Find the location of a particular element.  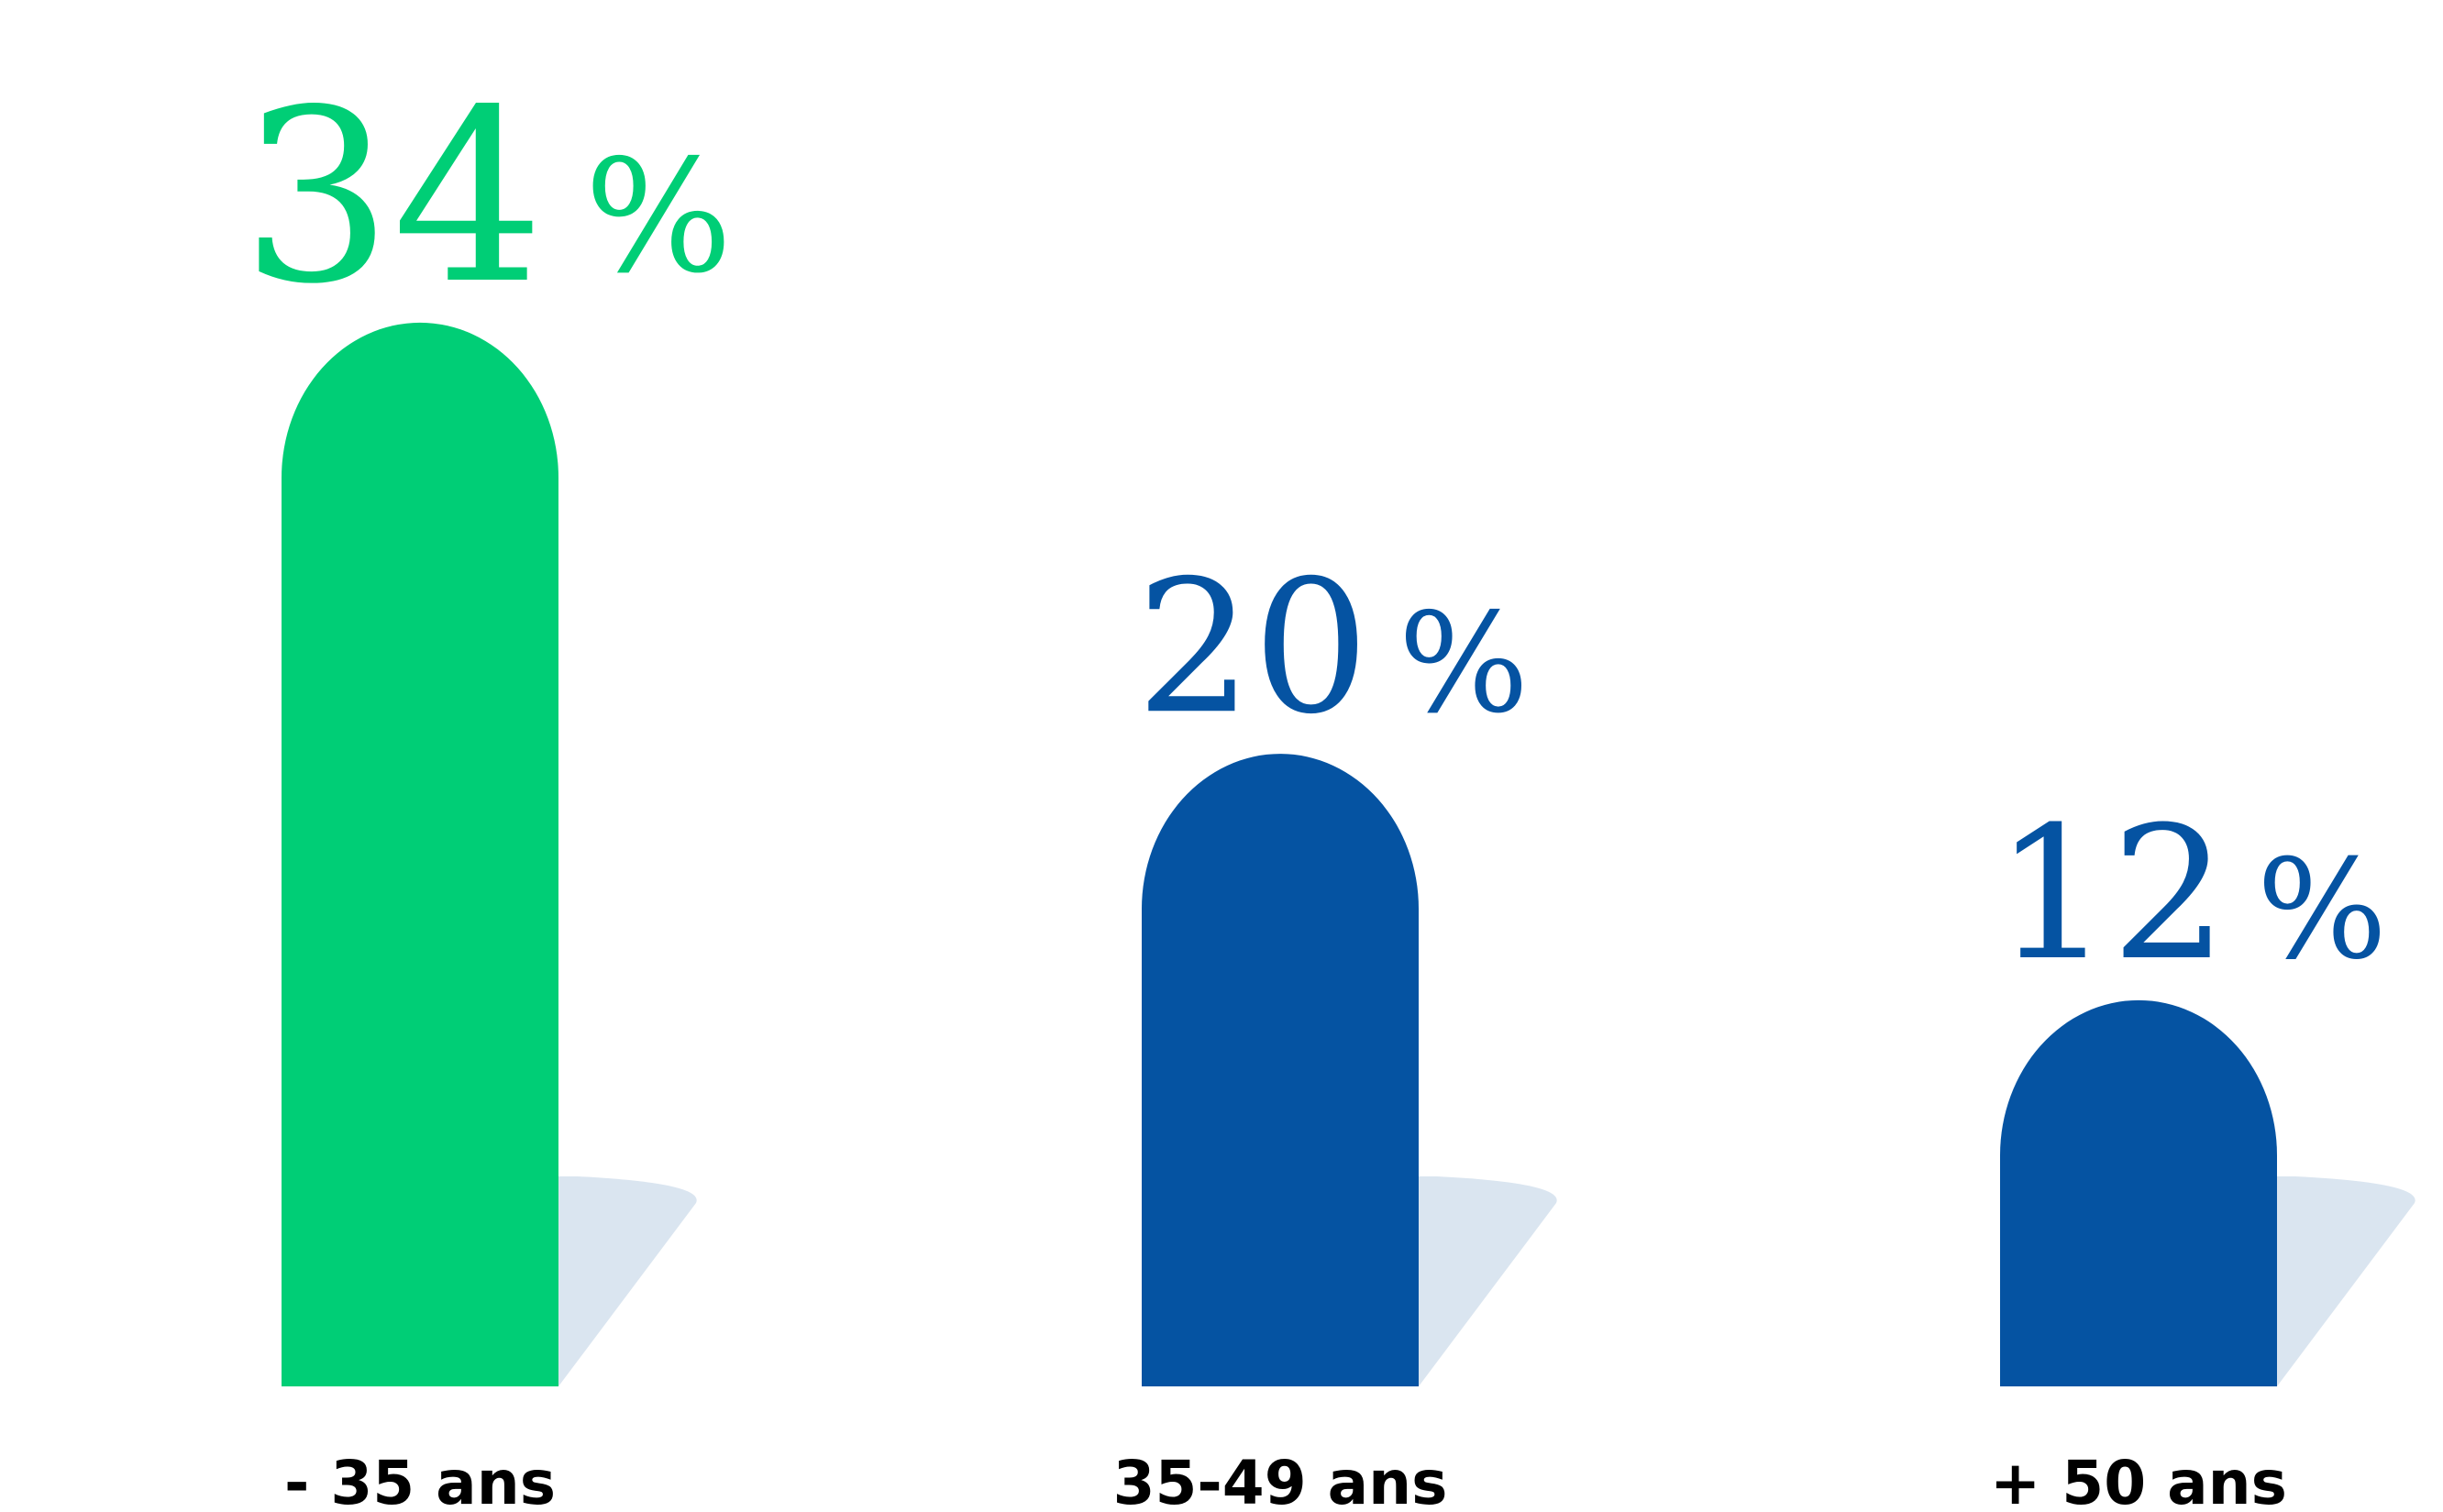

category-label: 35-49 ans is located at coordinates (1281, 1478).